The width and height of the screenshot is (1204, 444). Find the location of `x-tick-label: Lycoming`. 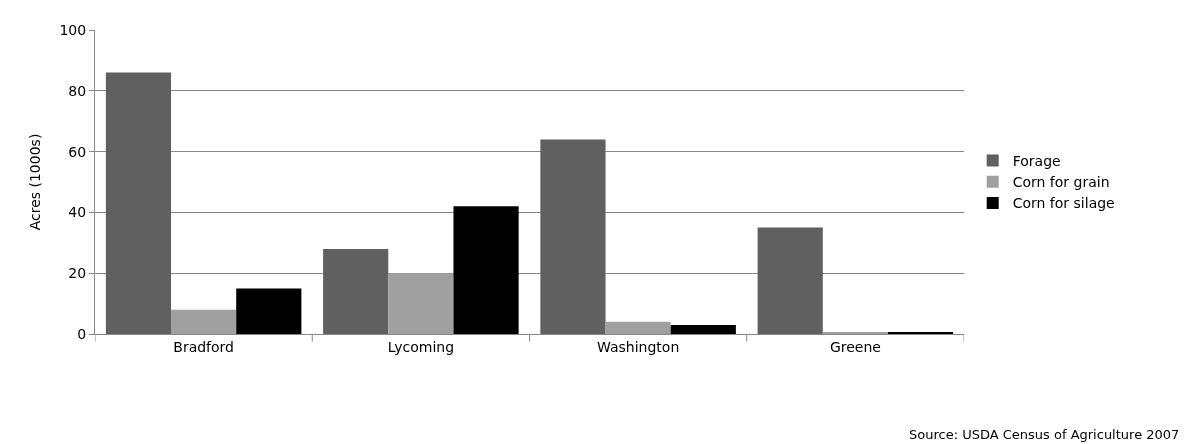

x-tick-label: Lycoming is located at coordinates (421, 346).